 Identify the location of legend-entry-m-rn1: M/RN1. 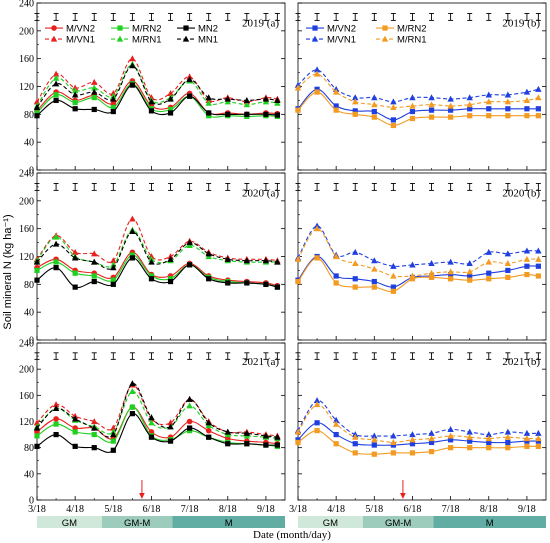
(401, 40).